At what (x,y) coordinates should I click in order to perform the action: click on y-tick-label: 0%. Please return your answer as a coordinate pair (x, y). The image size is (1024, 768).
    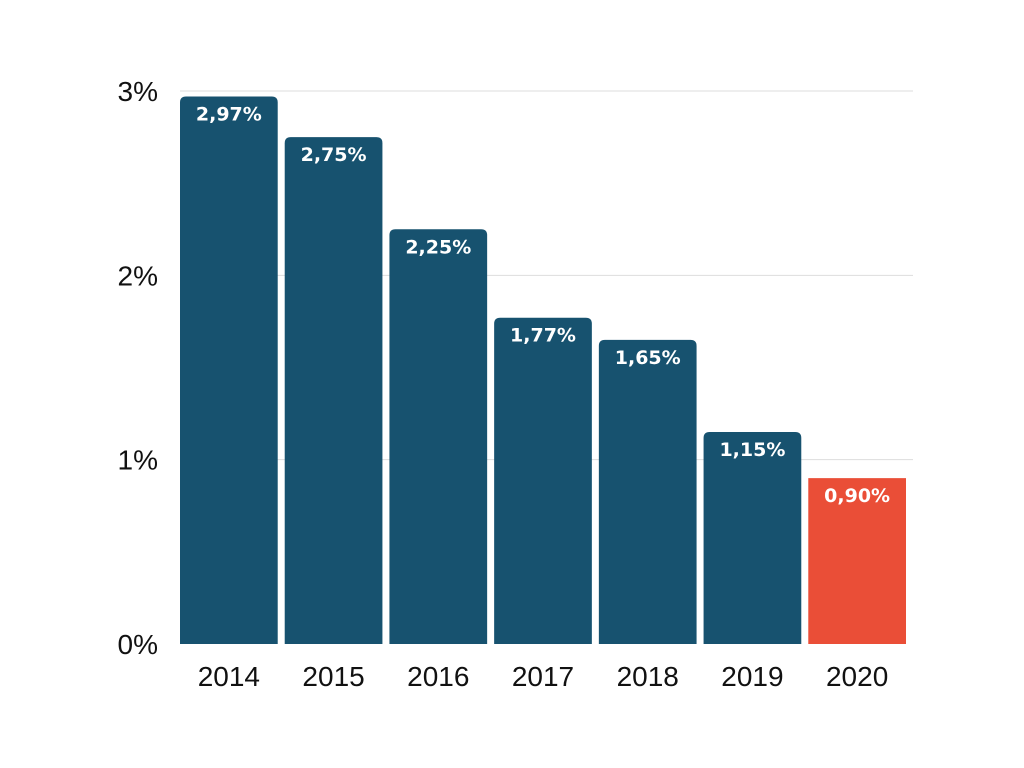
    Looking at the image, I should click on (138, 644).